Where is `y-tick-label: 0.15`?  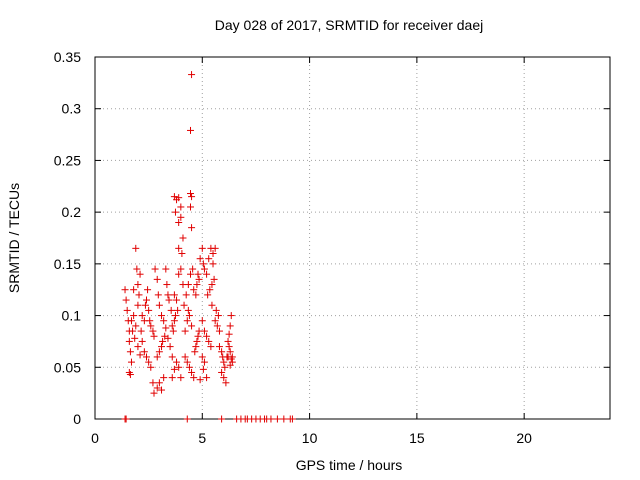 y-tick-label: 0.15 is located at coordinates (67, 264).